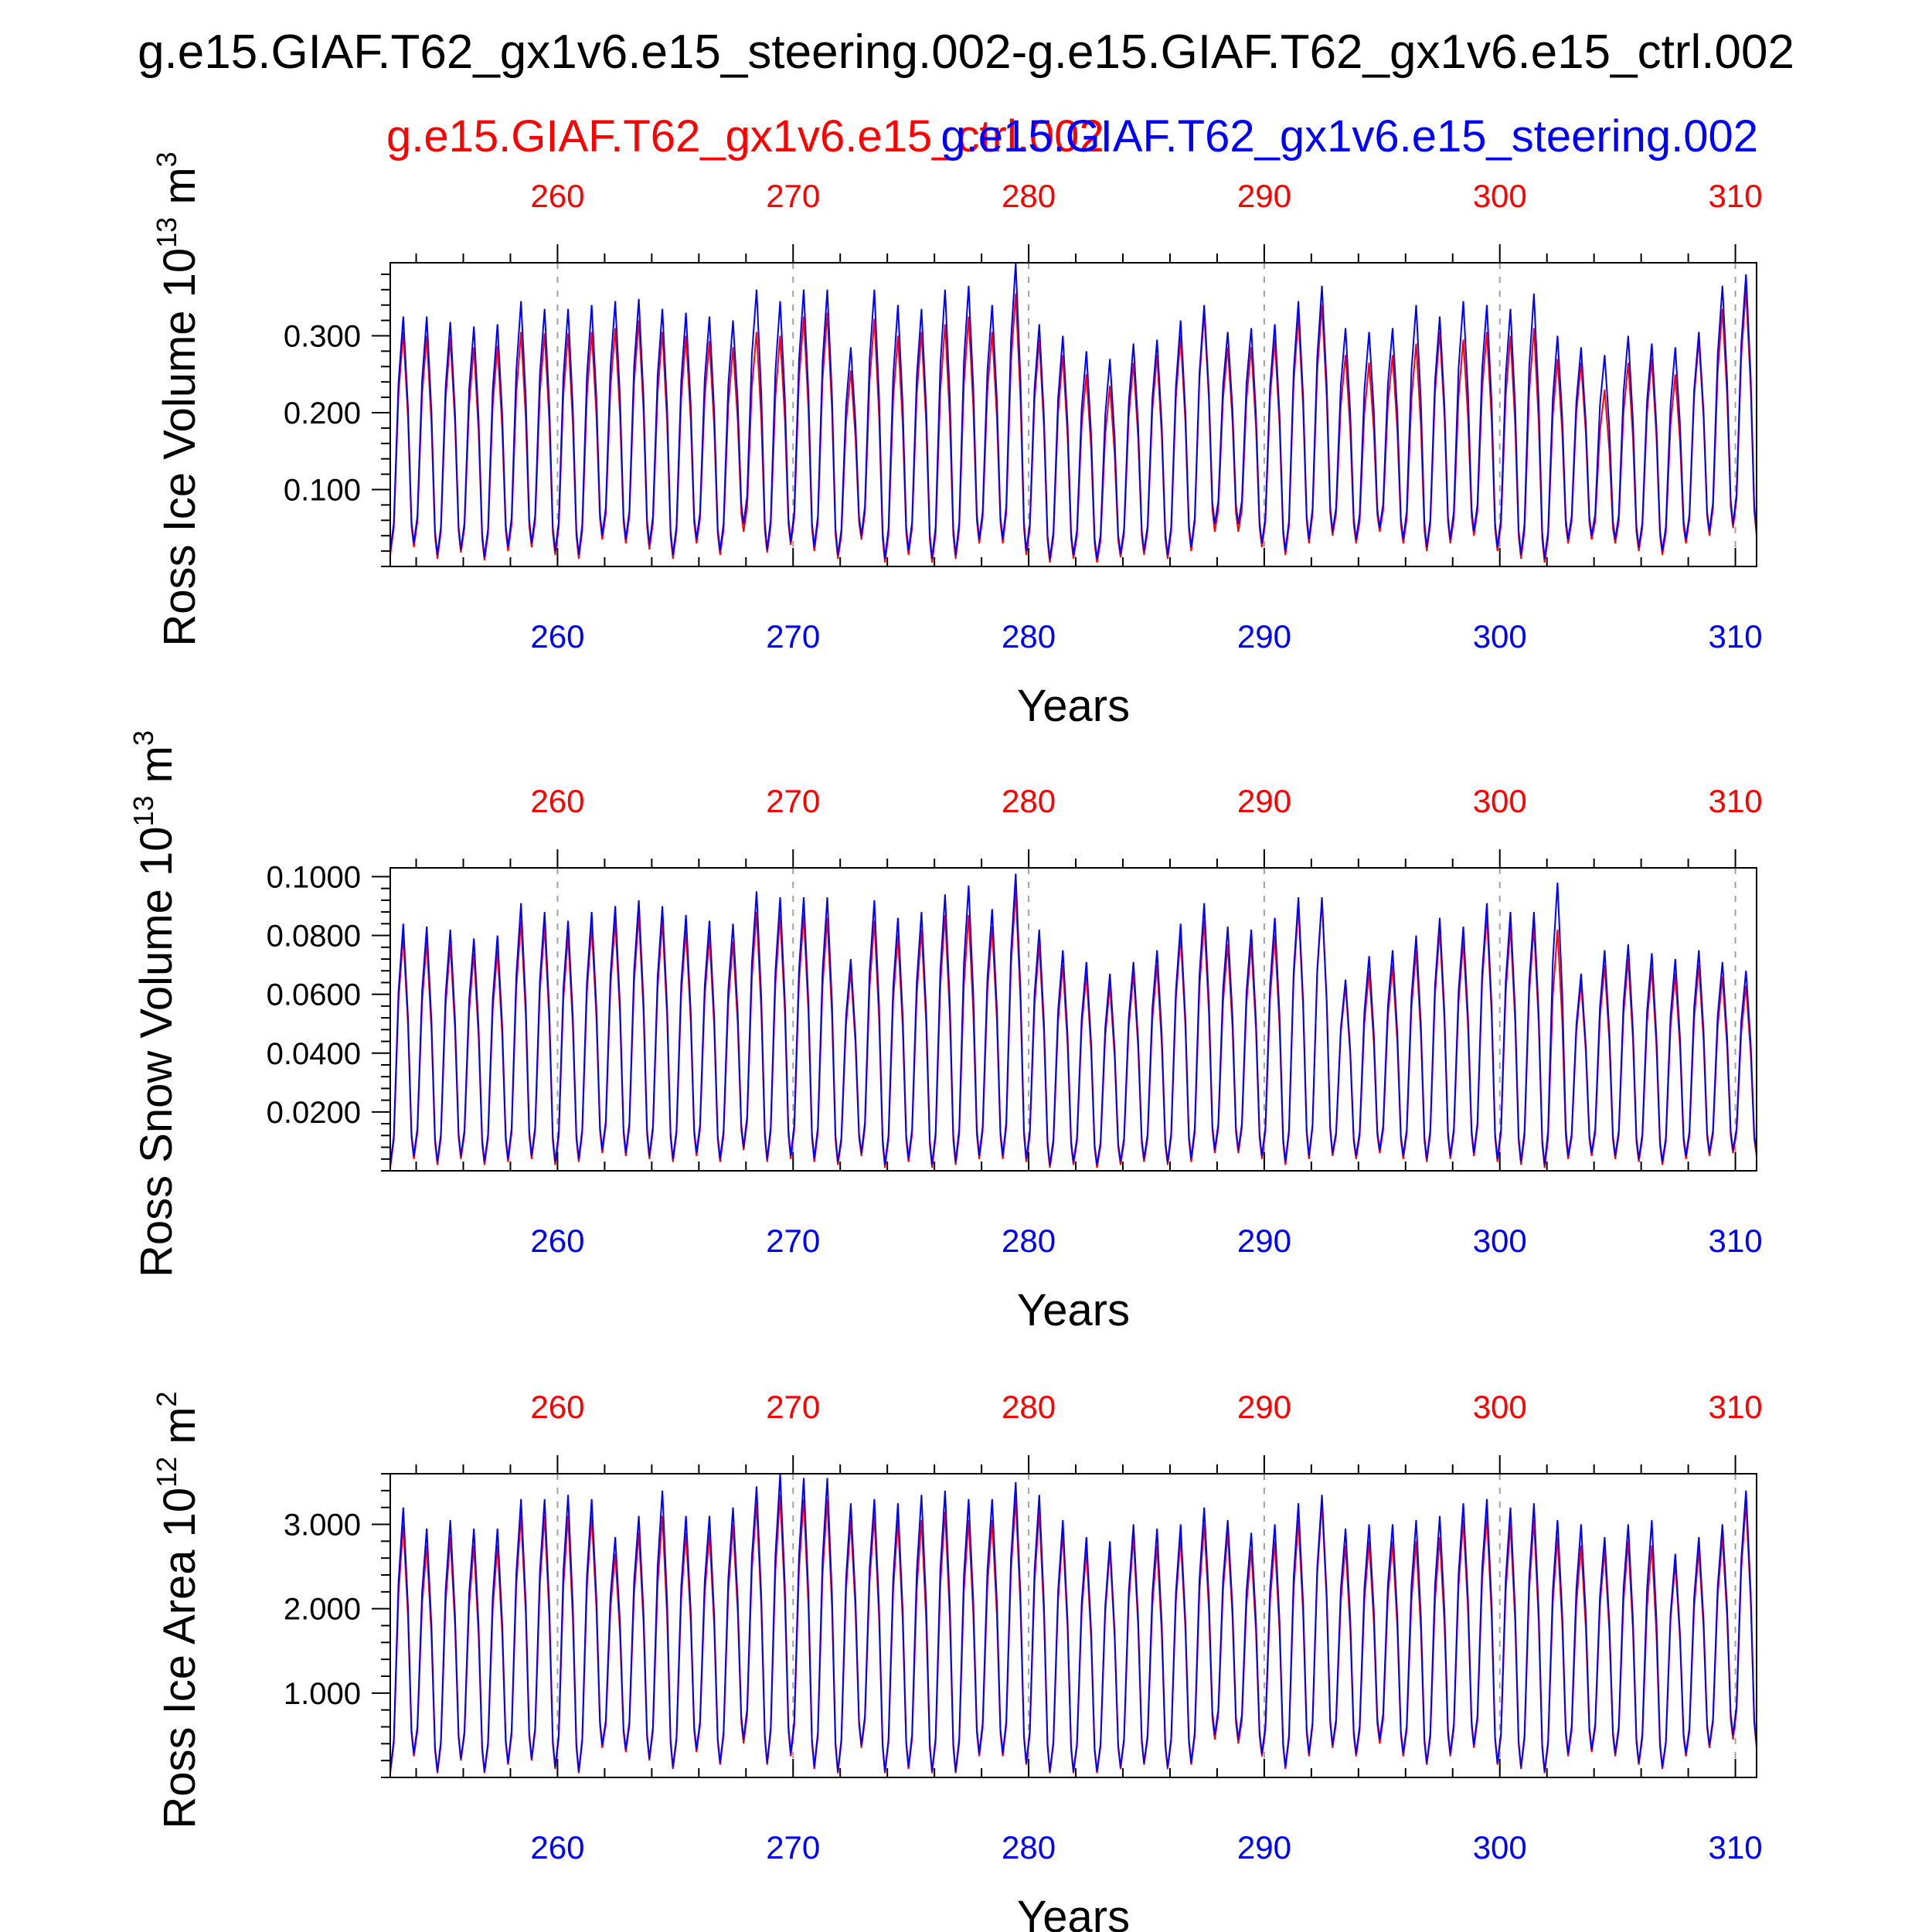 The height and width of the screenshot is (1932, 1932). I want to click on y-tick-label: 0.200, so click(323, 413).